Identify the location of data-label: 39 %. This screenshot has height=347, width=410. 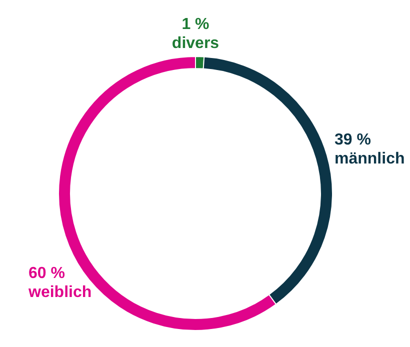
(352, 139).